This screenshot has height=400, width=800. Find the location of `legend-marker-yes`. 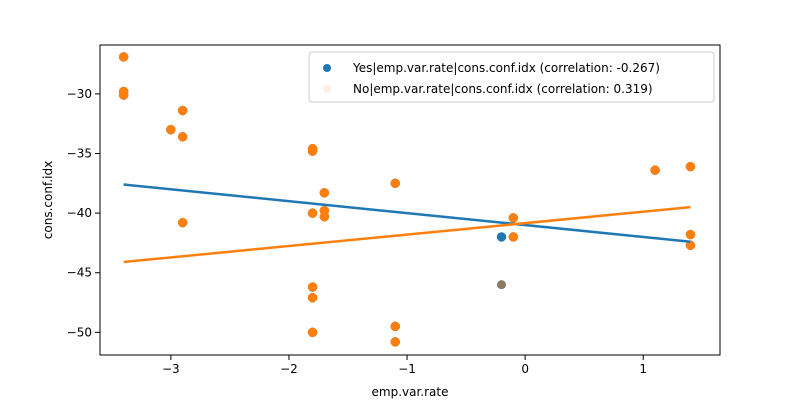

legend-marker-yes is located at coordinates (327, 68).